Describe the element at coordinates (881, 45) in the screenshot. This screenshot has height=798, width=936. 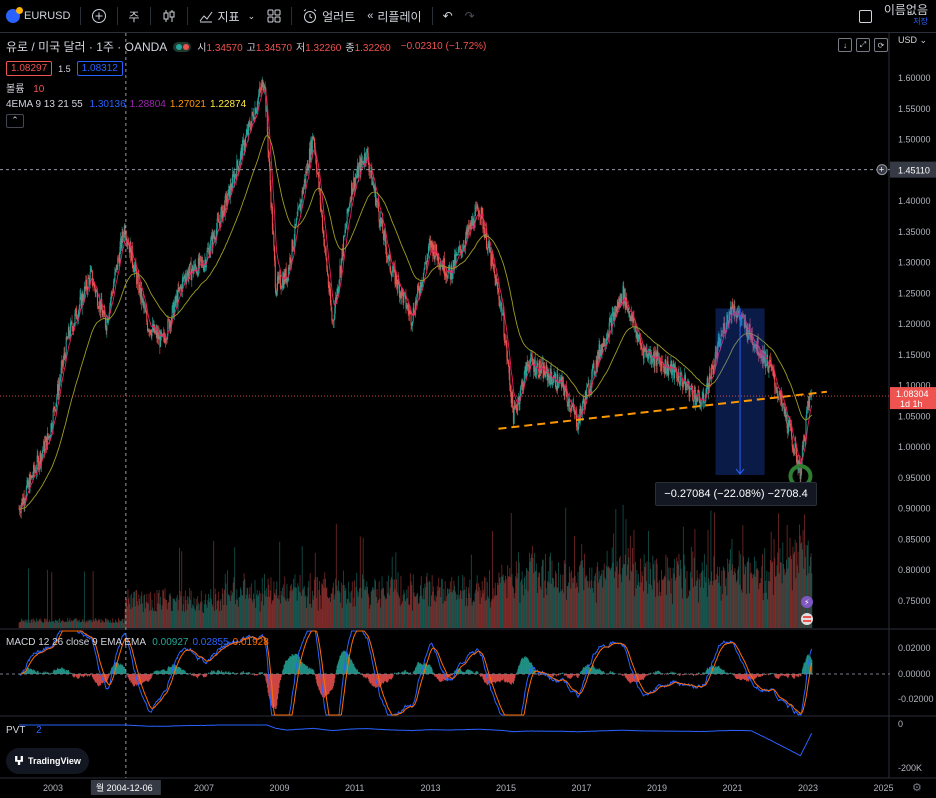
I see `pane-settings-button: ⟳` at that location.